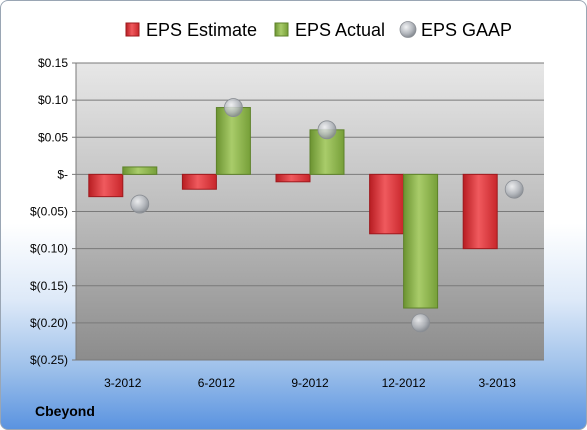 The height and width of the screenshot is (430, 587). What do you see at coordinates (53, 63) in the screenshot?
I see `y-tick-label: $0.15` at bounding box center [53, 63].